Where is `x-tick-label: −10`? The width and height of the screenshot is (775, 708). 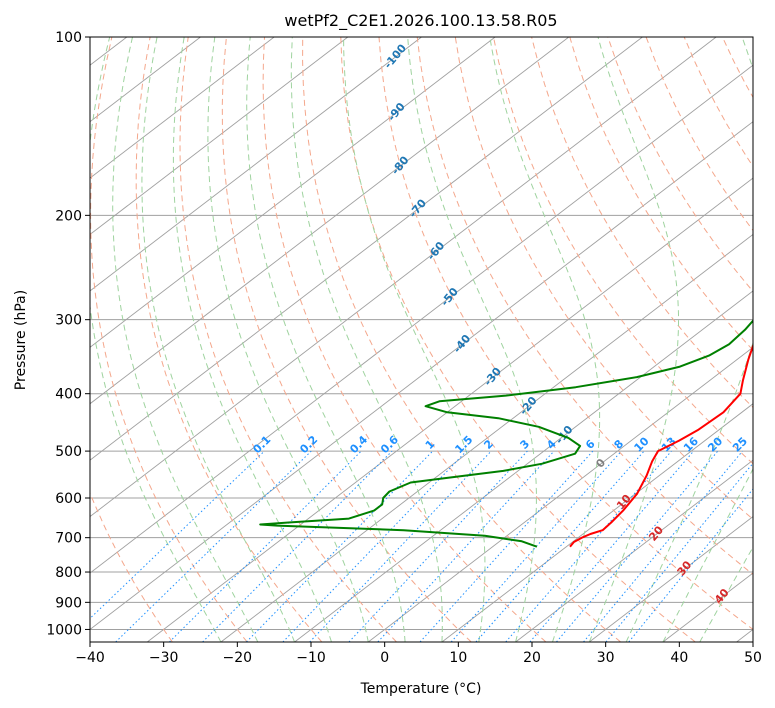
x-tick-label: −10 is located at coordinates (311, 658).